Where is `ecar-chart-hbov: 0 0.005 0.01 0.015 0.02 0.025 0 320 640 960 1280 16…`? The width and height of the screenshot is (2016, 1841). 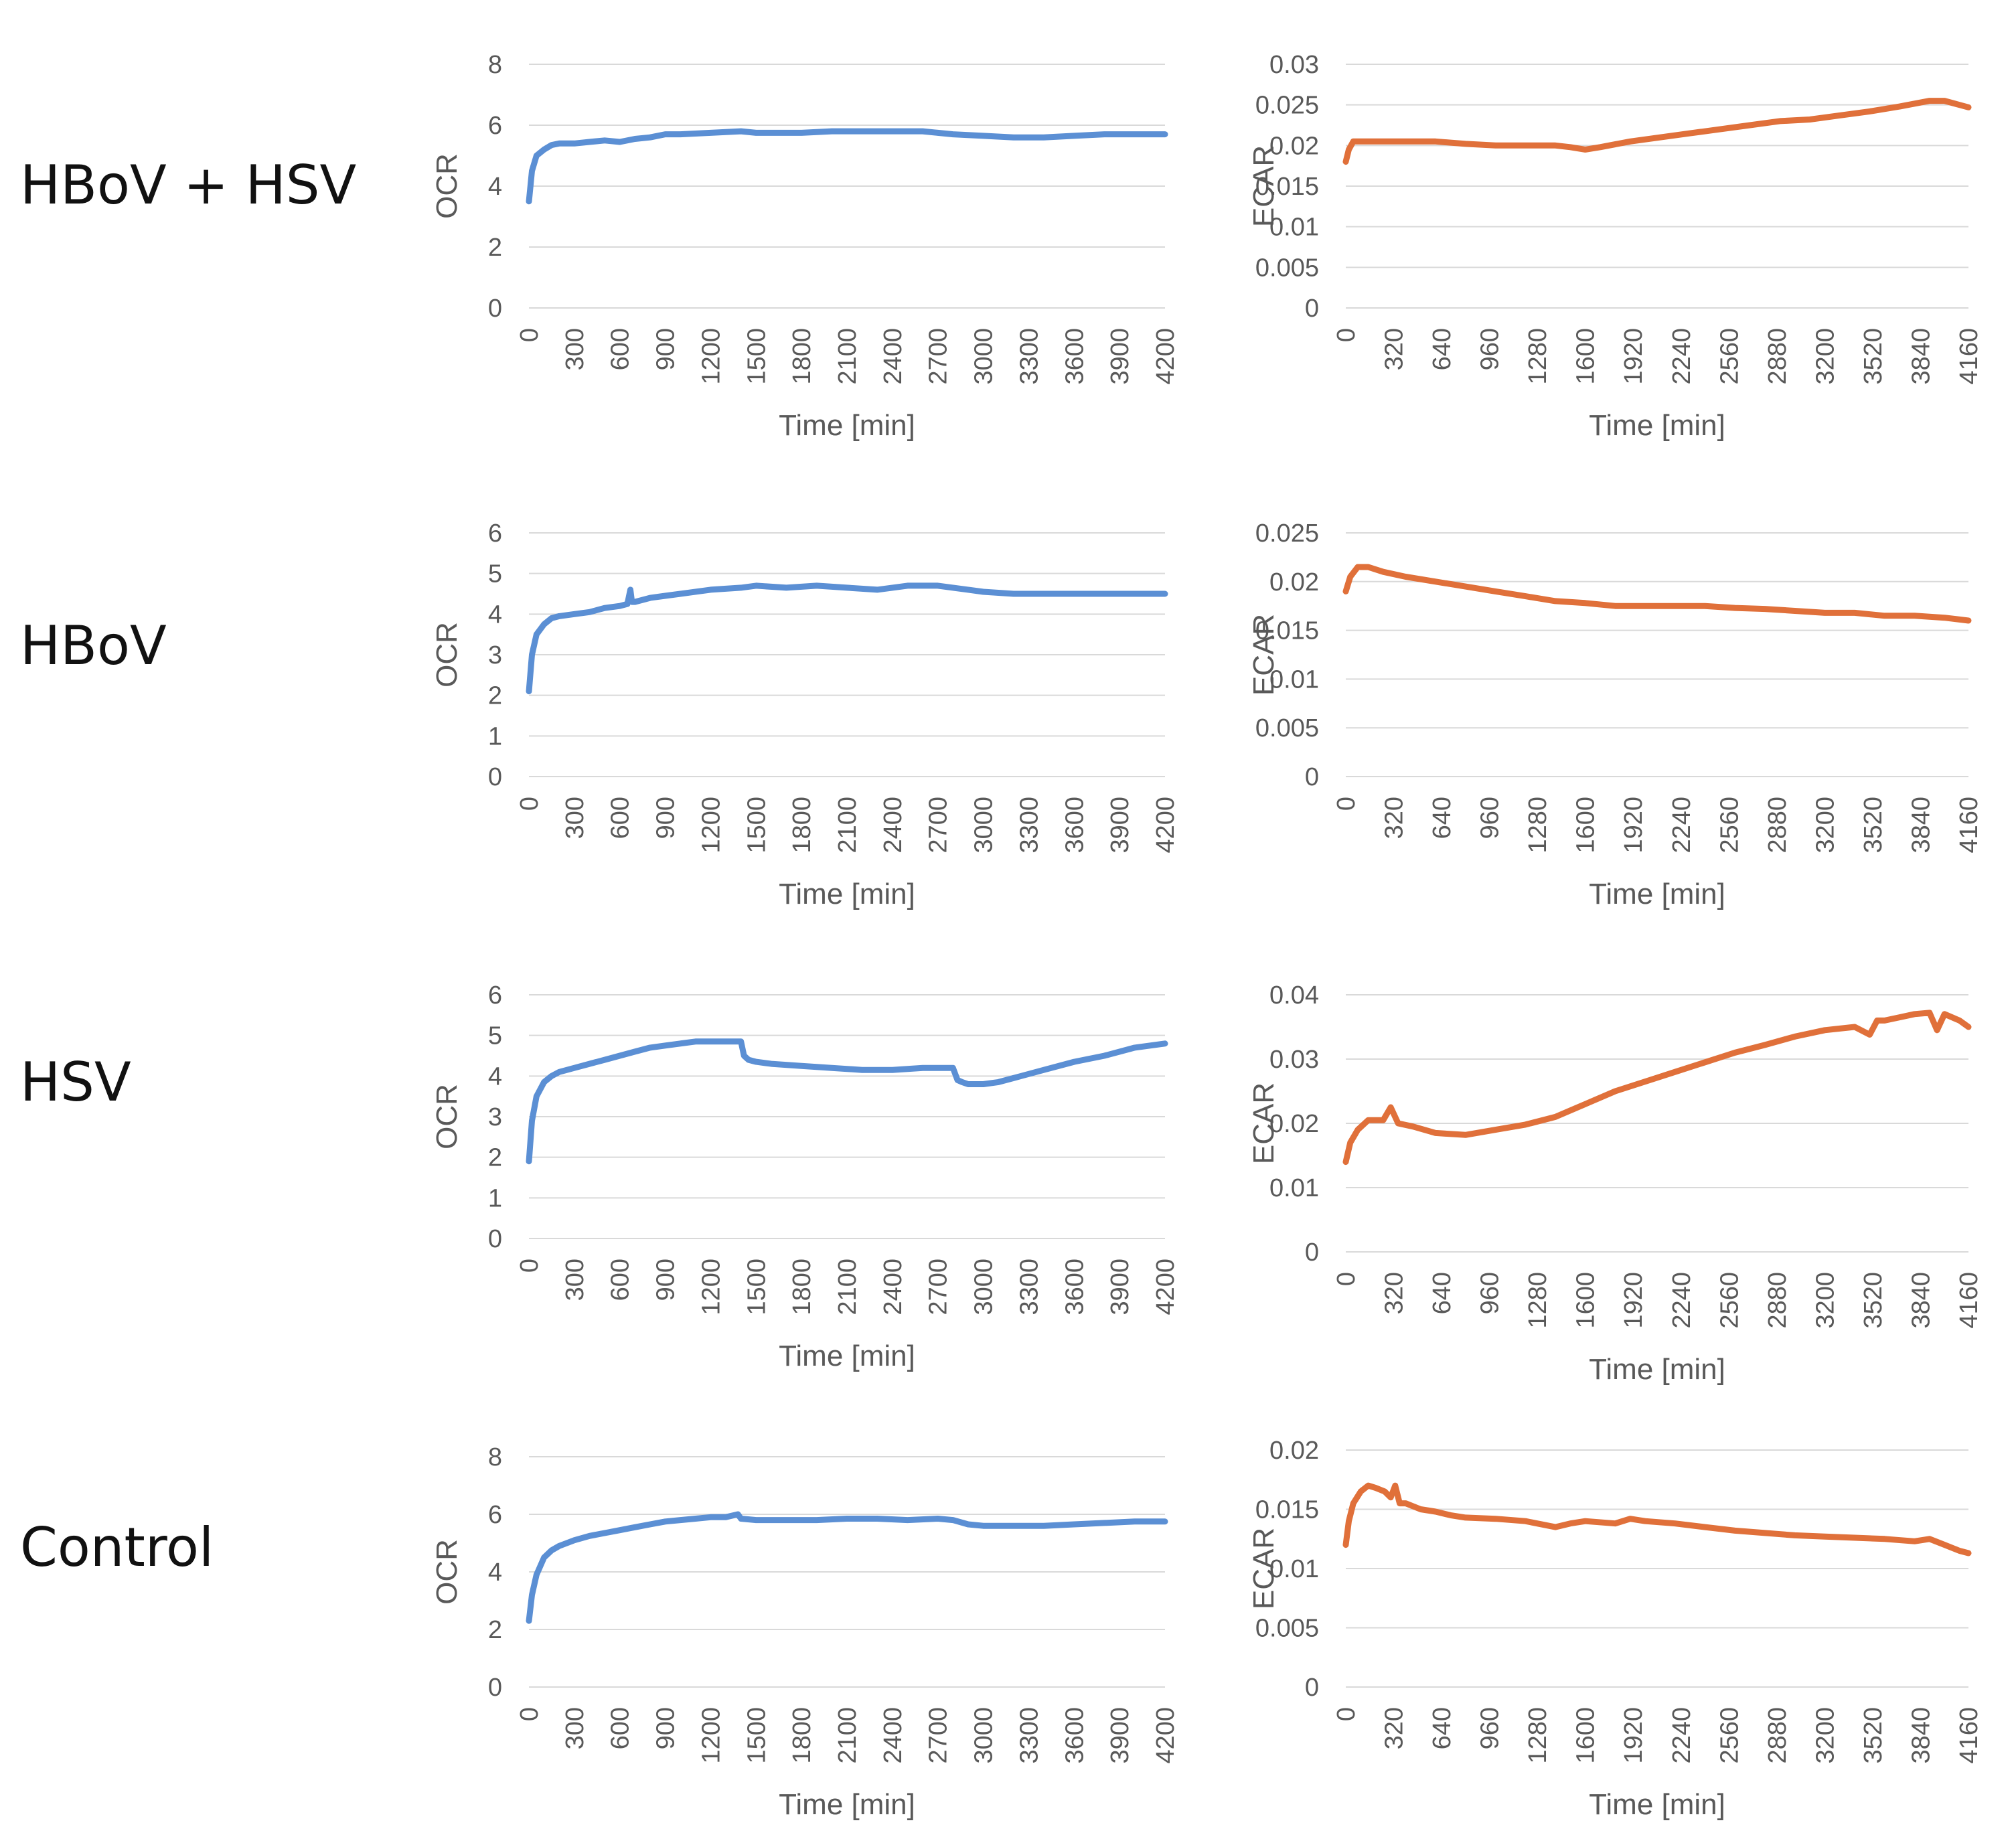
ecar-chart-hbov: 0 0.005 0.01 0.015 0.02 0.025 0 320 640 960 1280 16… is located at coordinates (1614, 716).